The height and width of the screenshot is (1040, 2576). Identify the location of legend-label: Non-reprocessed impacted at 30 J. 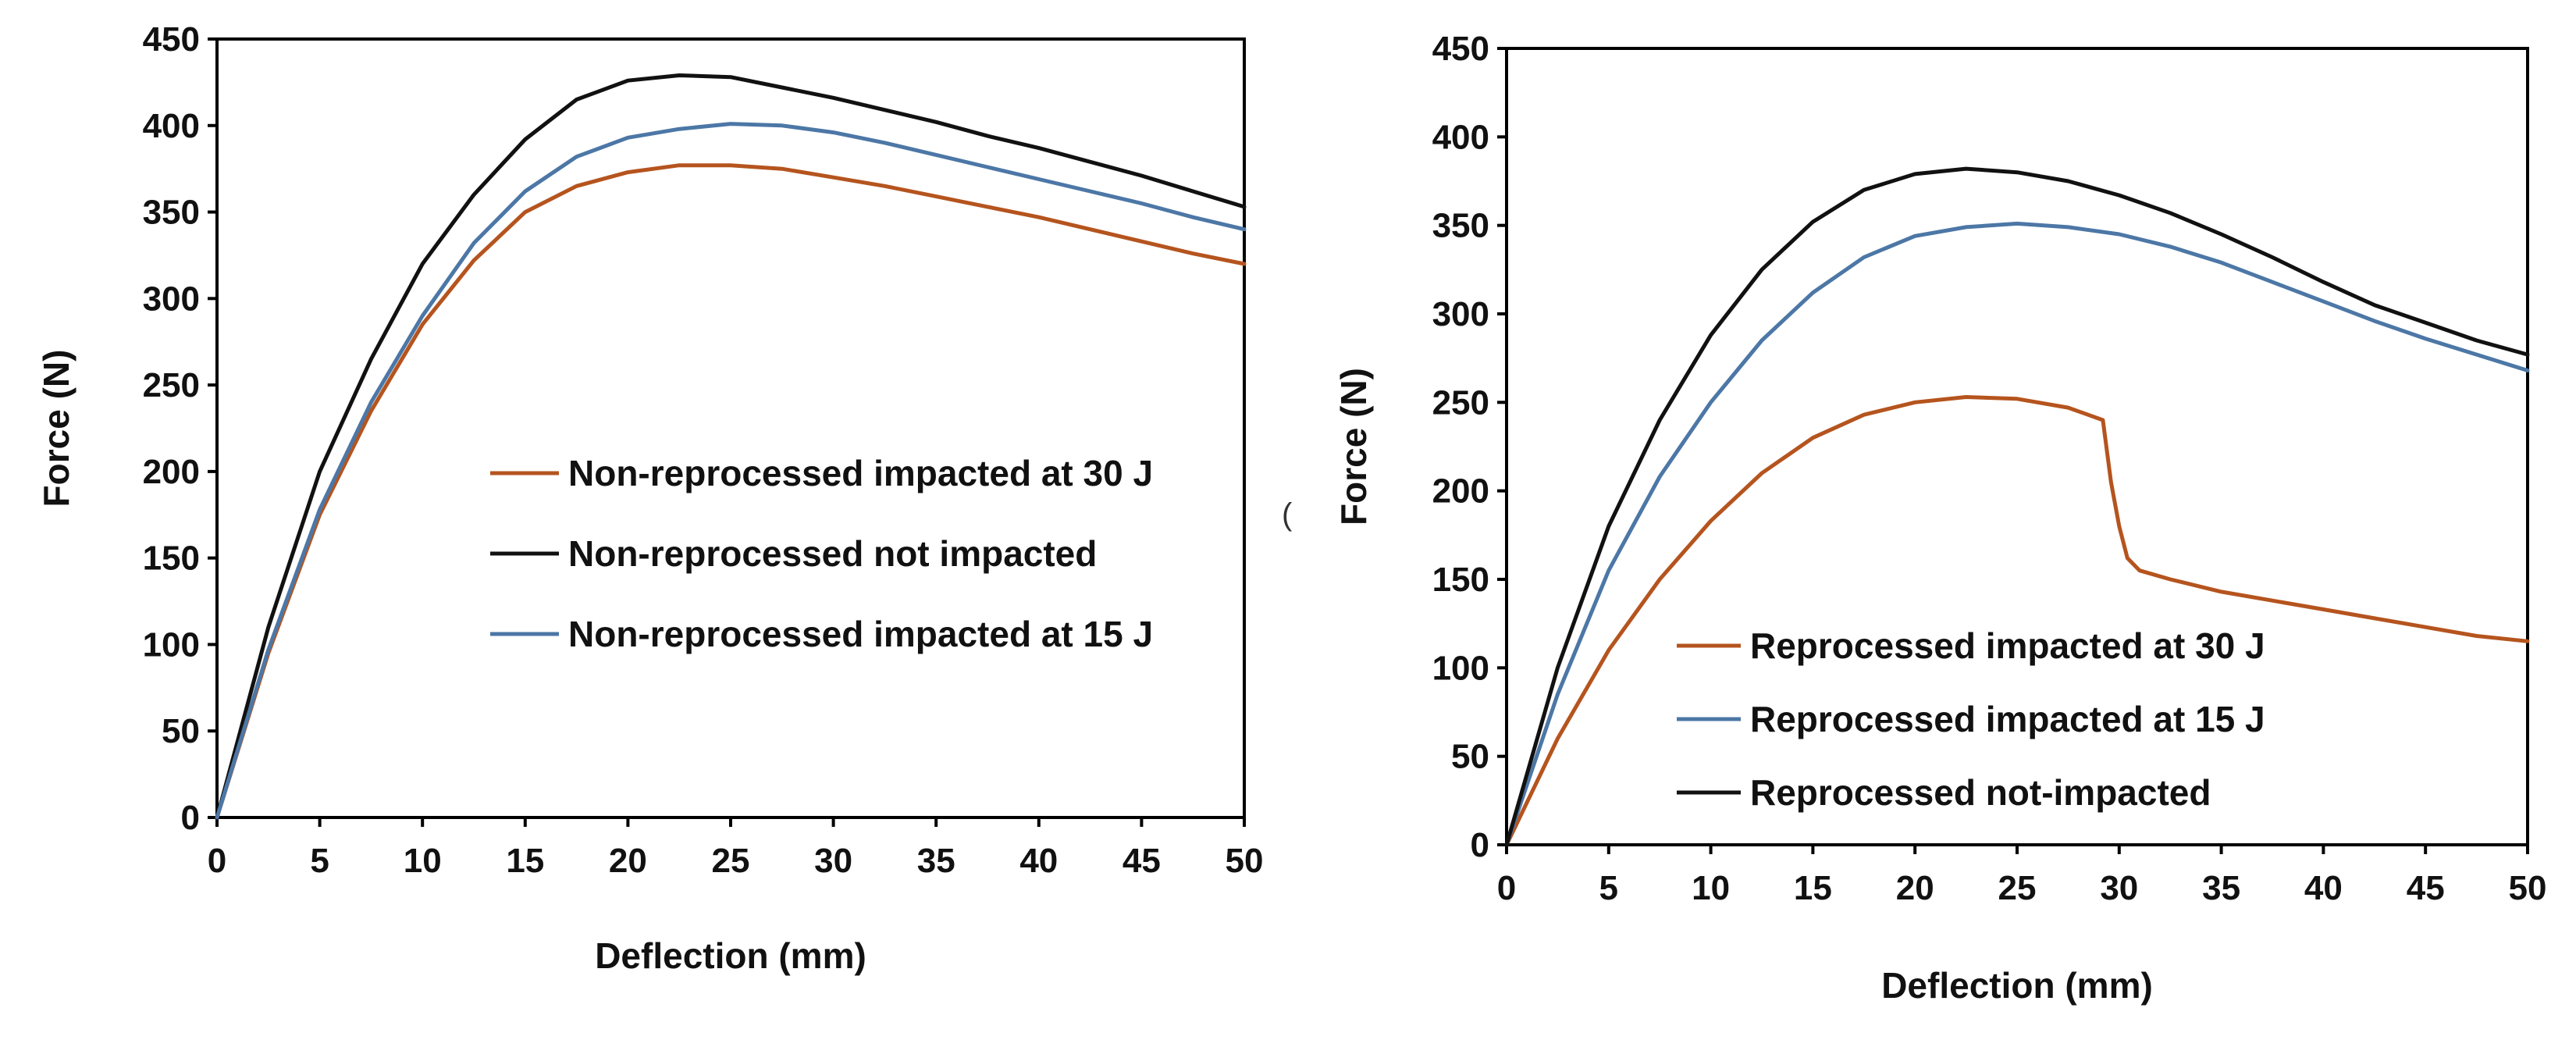
(860, 473).